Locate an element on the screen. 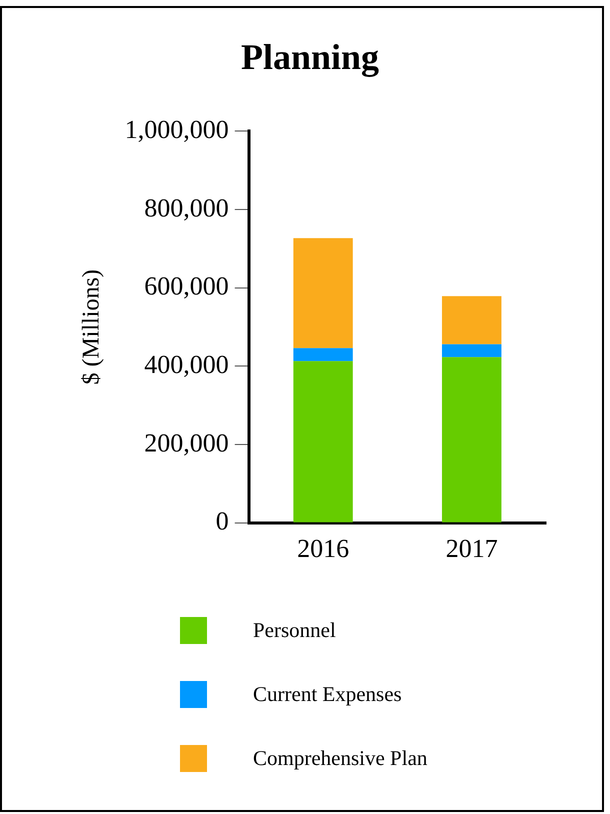 The height and width of the screenshot is (814, 610). y-axis-title: $ (Millions) is located at coordinates (91, 327).